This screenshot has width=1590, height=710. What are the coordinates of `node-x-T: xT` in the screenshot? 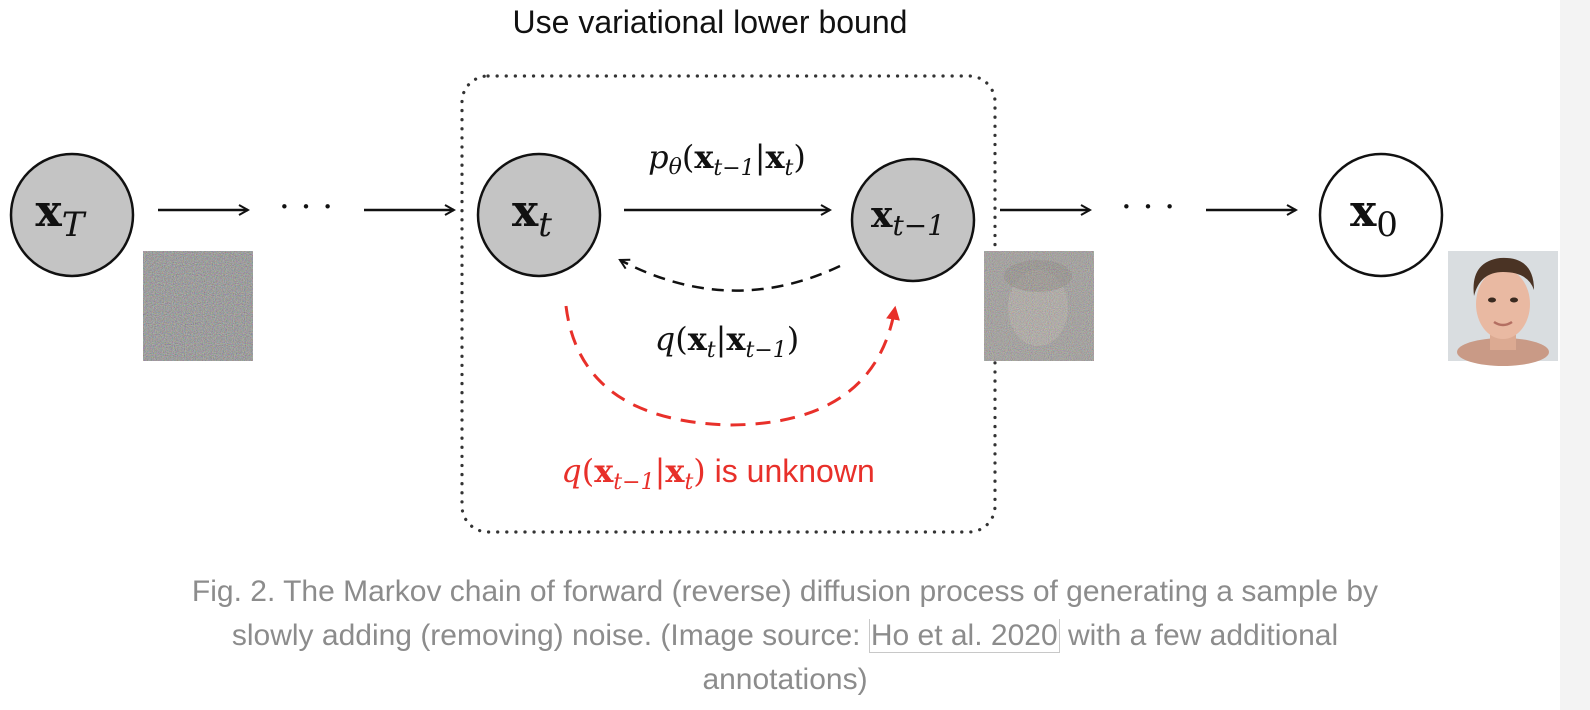 It's located at (72, 215).